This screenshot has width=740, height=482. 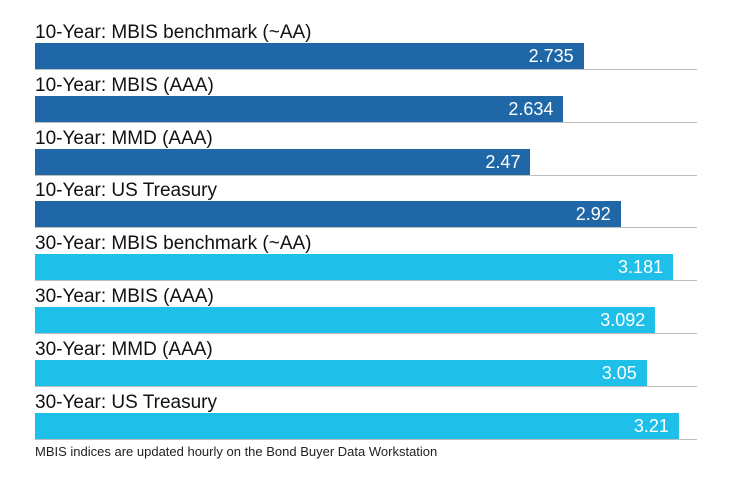 I want to click on category-label: 30-Year: MBIS (AAA), so click(x=124, y=296).